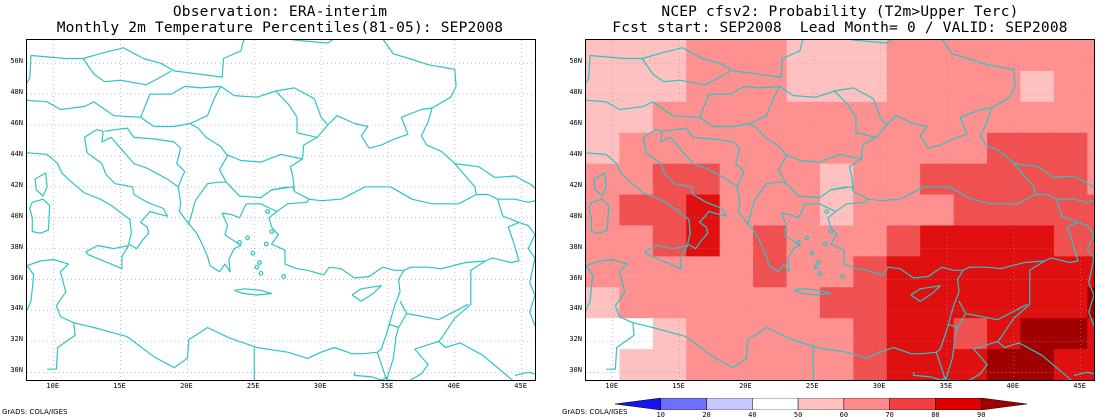 The width and height of the screenshot is (1120, 420). What do you see at coordinates (1013, 386) in the screenshot?
I see `lon-label: 40E` at bounding box center [1013, 386].